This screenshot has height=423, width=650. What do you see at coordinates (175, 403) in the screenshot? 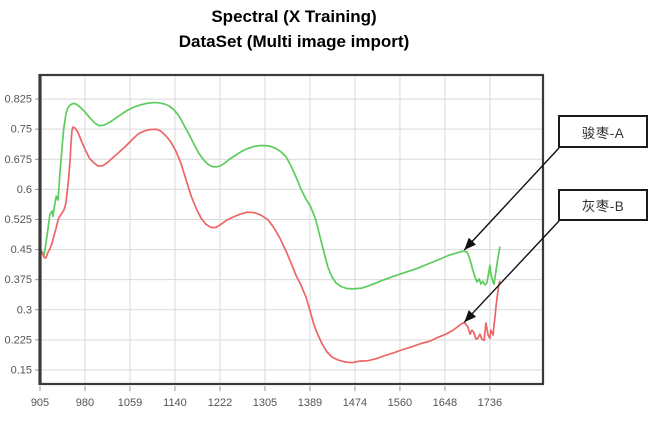
I see `x-tick-label: 1140` at bounding box center [175, 403].